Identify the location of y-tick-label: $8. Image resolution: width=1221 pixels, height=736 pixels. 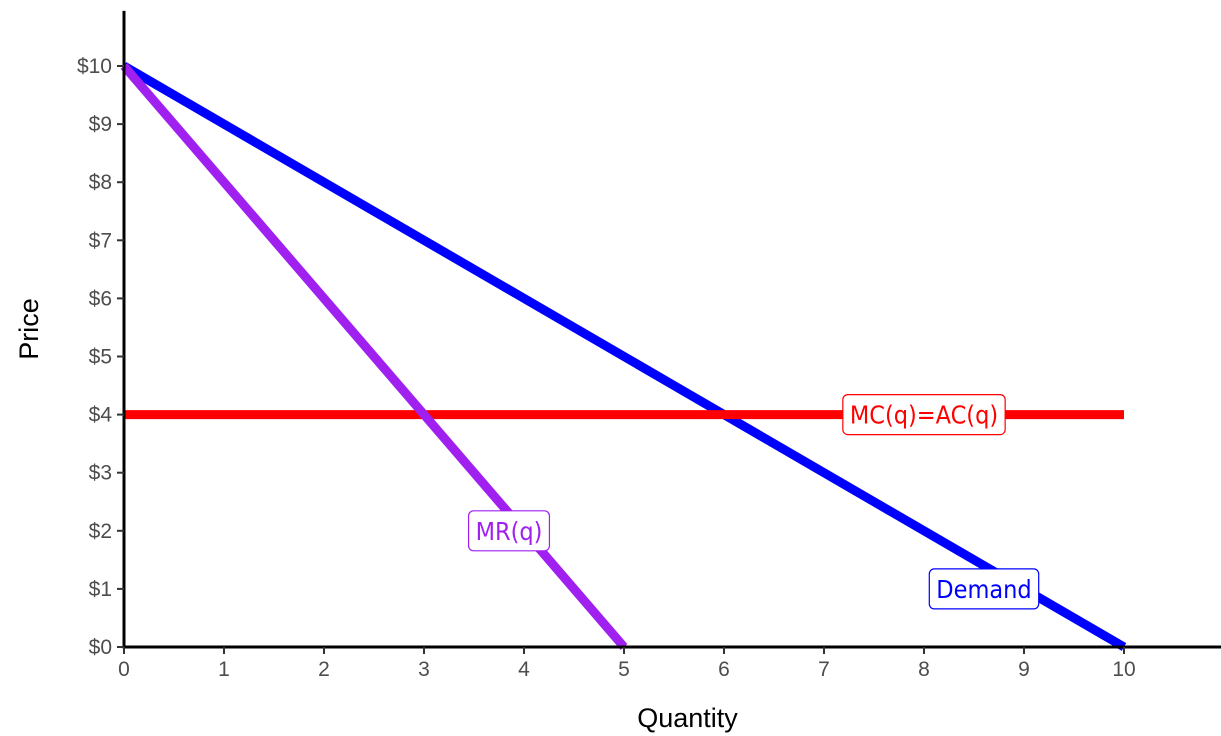
(100, 182).